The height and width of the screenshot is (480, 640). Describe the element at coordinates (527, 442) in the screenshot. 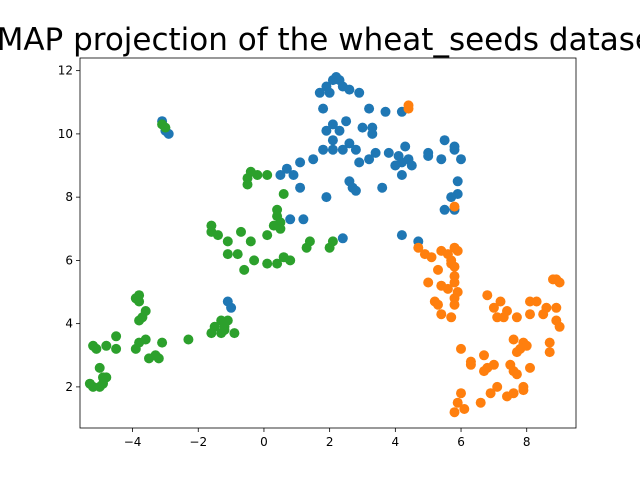

I see `x-tick-label: 8` at that location.